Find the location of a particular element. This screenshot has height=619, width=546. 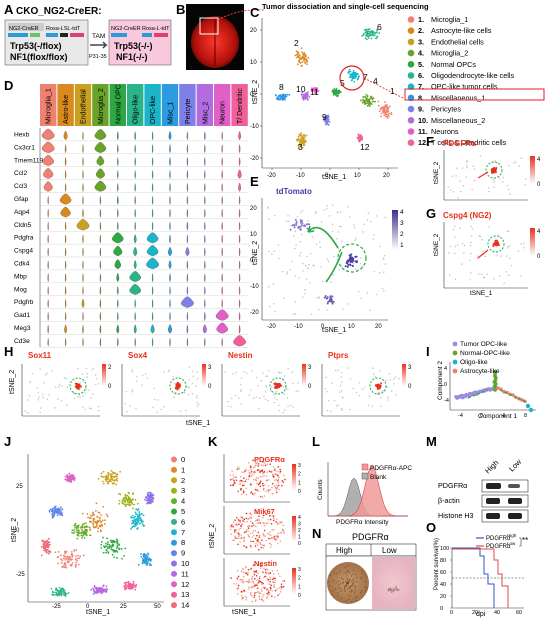

pdgfra-feature-plot is located at coordinates (485, 175).